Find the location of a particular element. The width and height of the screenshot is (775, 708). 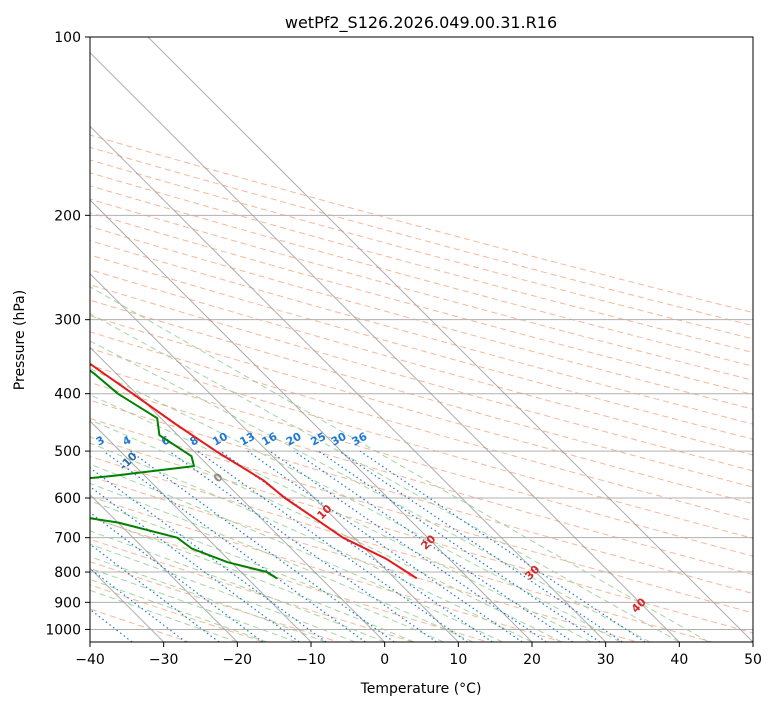

y-tick-label: 700 is located at coordinates (67, 539).